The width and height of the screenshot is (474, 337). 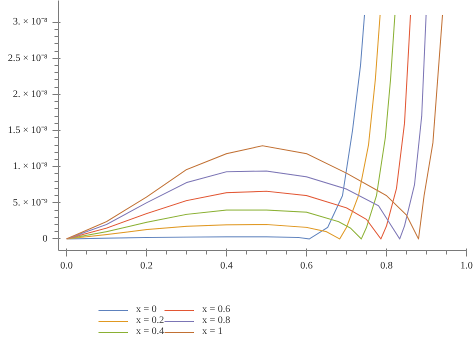 I want to click on legend-label: x = 0.4, so click(x=150, y=331).